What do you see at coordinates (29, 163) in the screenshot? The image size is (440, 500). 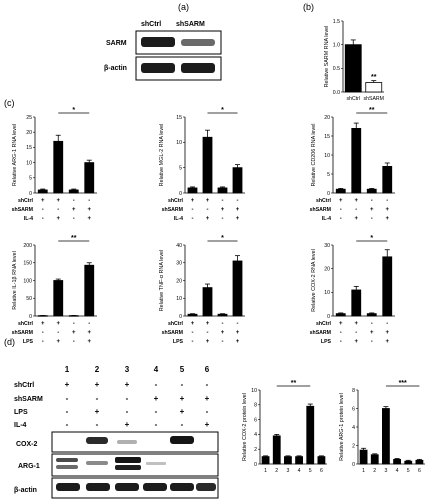 I see `chart-c1-ytick-label-2: 10` at bounding box center [29, 163].